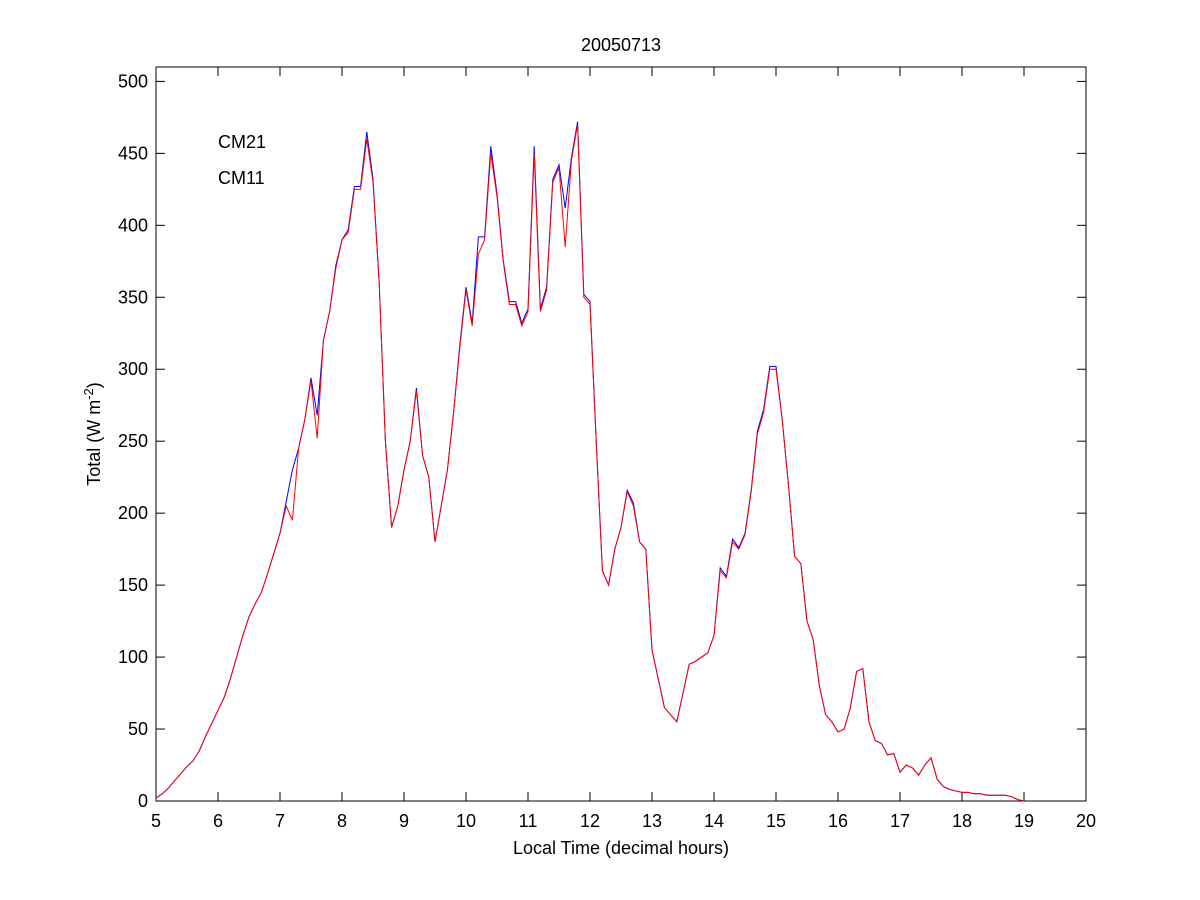 This screenshot has height=900, width=1200. Describe the element at coordinates (342, 821) in the screenshot. I see `x-tick-label: 8` at that location.